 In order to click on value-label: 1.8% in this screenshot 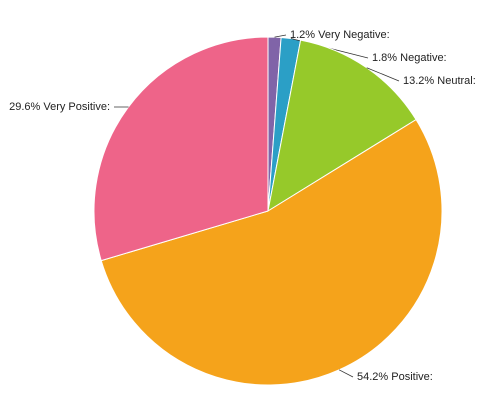, I will do `click(384, 58)`.